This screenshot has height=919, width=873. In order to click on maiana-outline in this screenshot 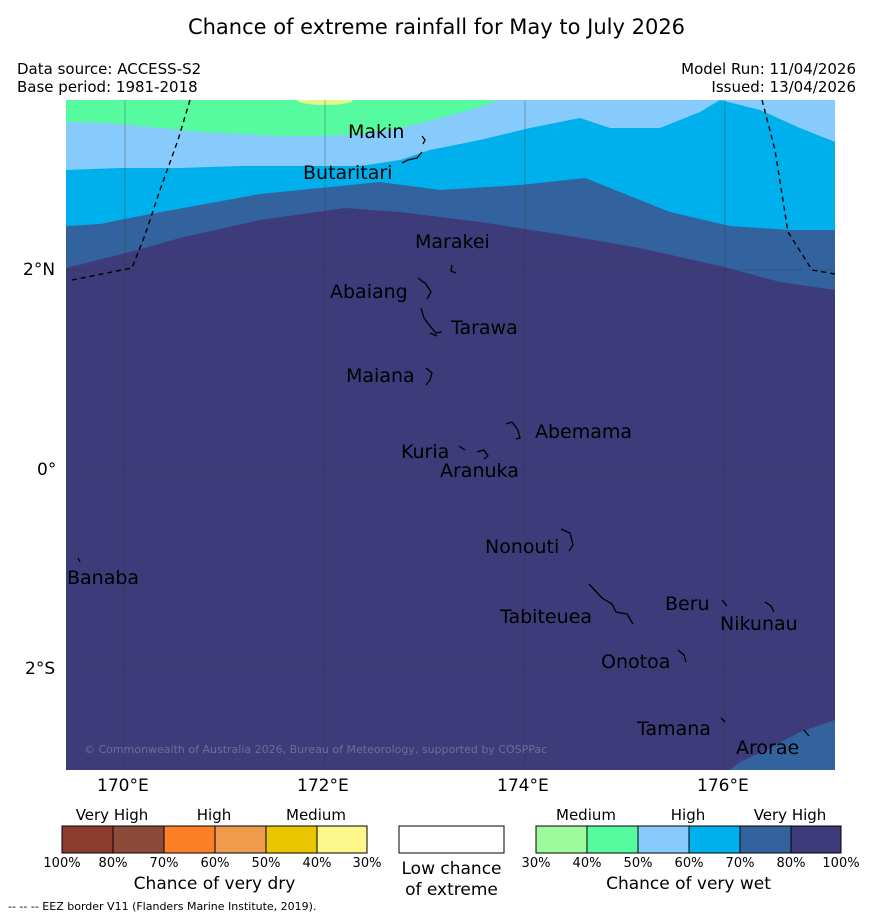, I will do `click(429, 376)`.